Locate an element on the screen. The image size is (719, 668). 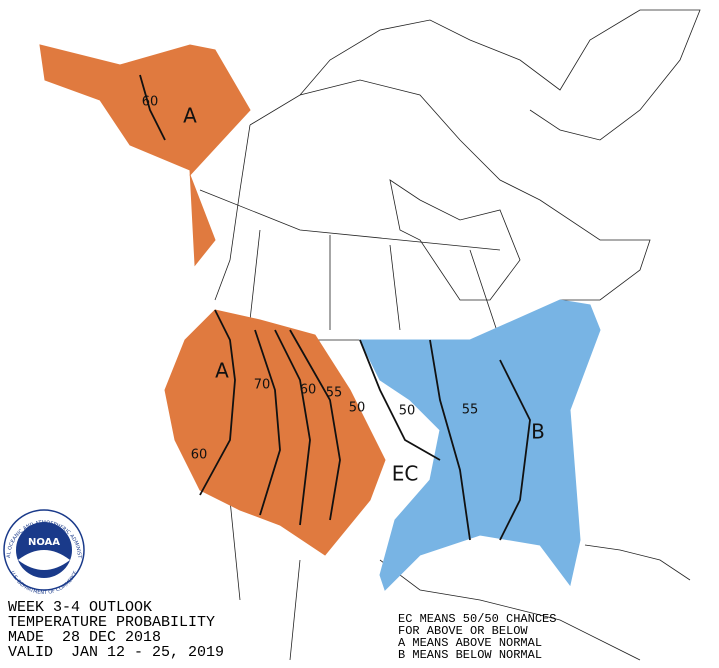
title-line: MADE 28 DEC 2018 is located at coordinates (84, 637).